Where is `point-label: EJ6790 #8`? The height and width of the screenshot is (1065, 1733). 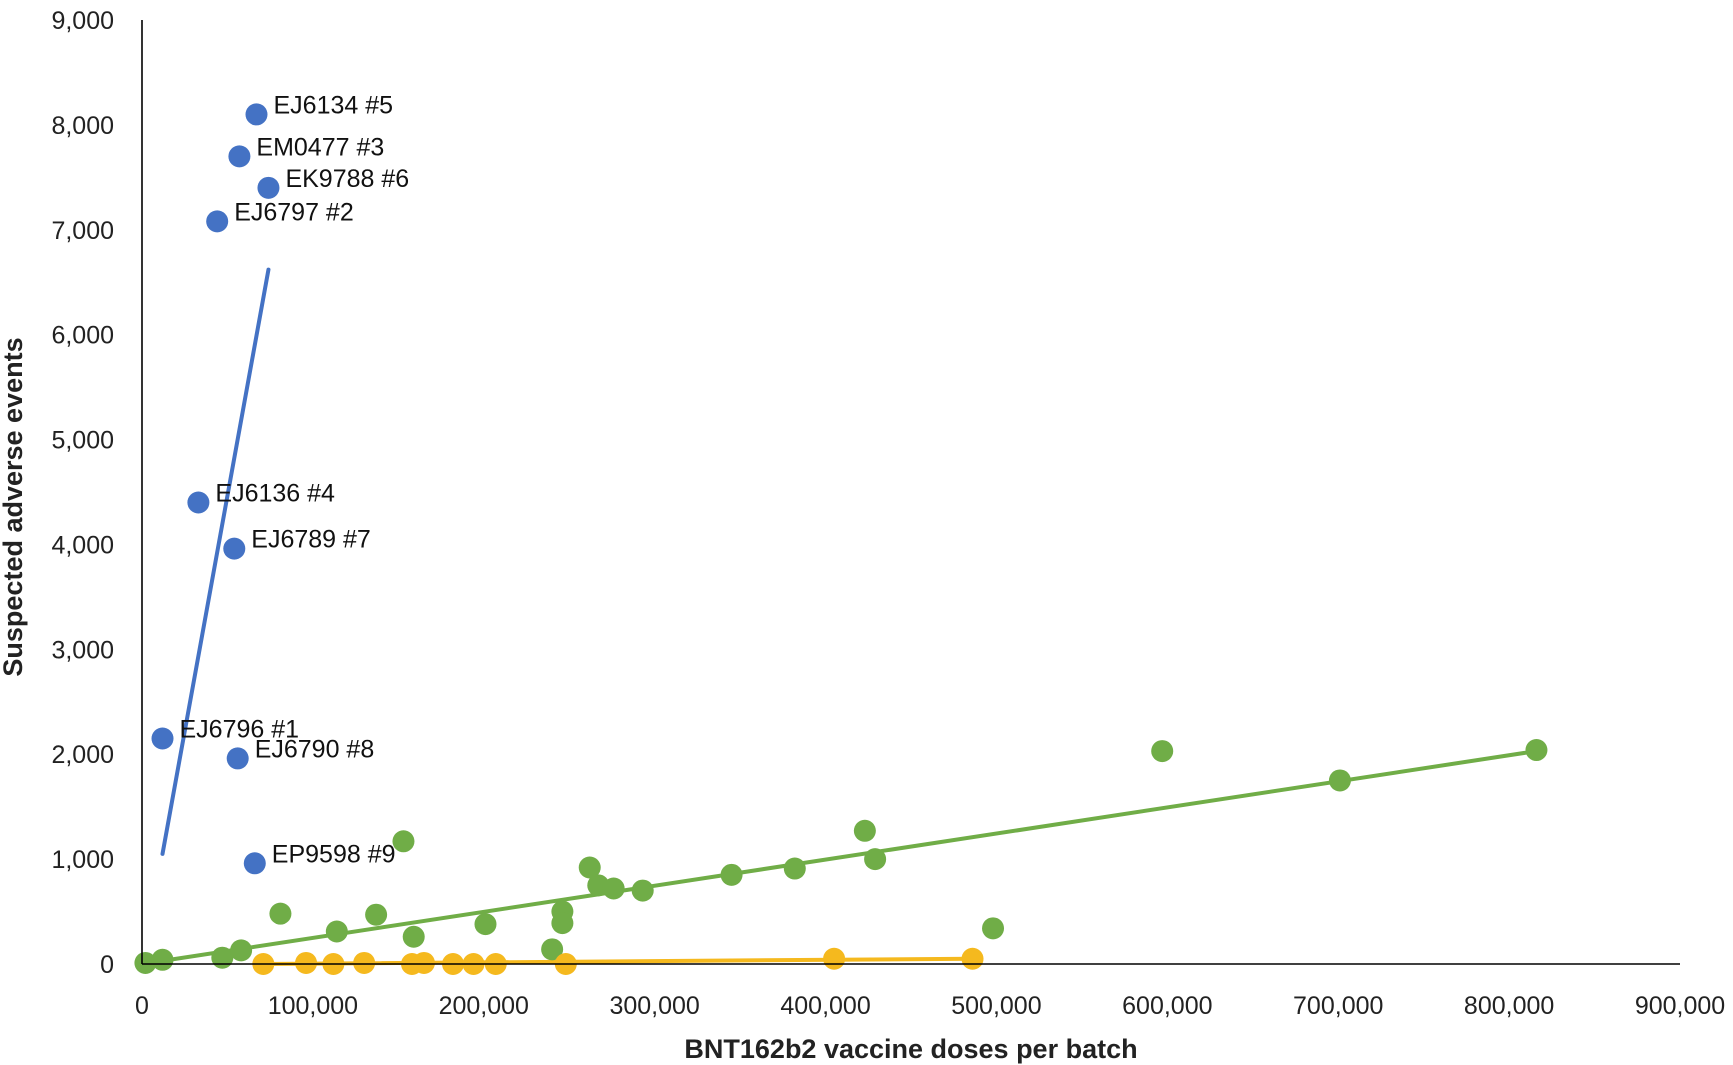 point-label: EJ6790 #8 is located at coordinates (315, 749).